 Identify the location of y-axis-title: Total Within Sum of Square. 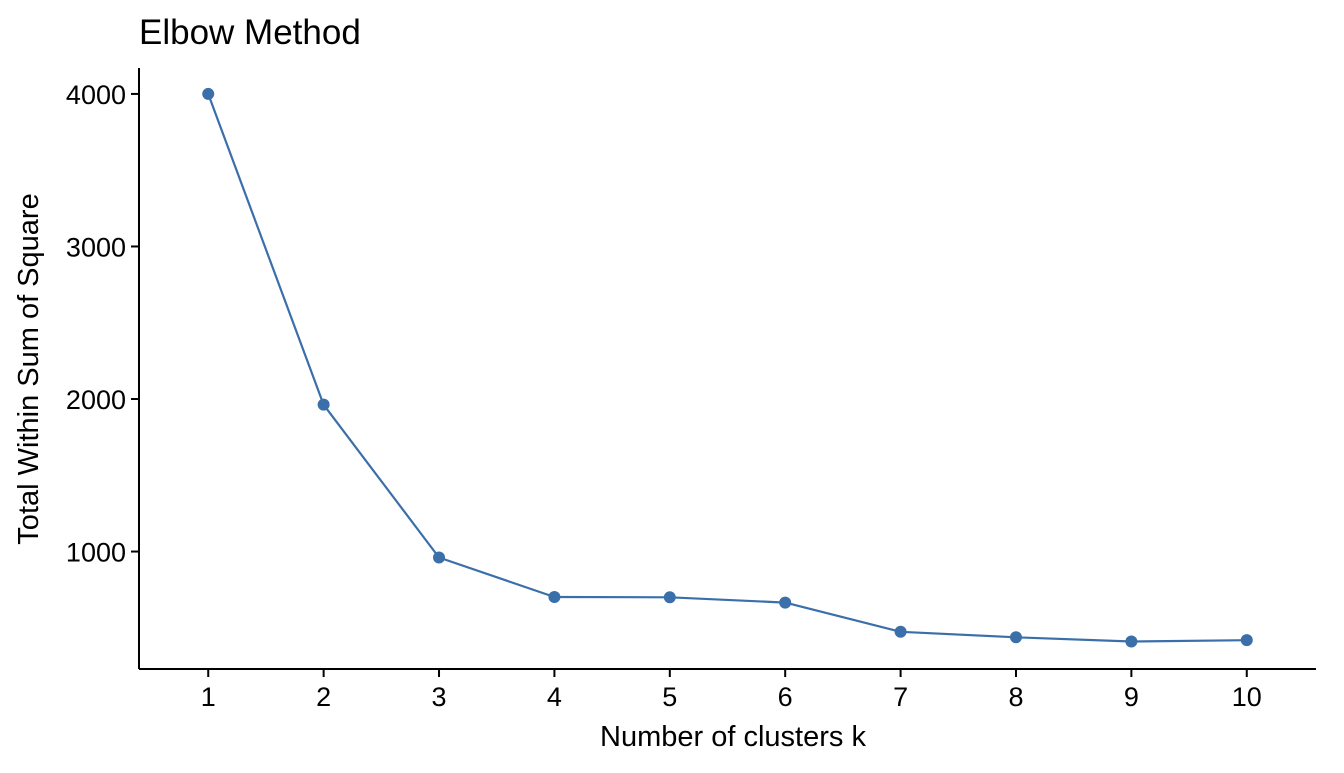
(29, 368).